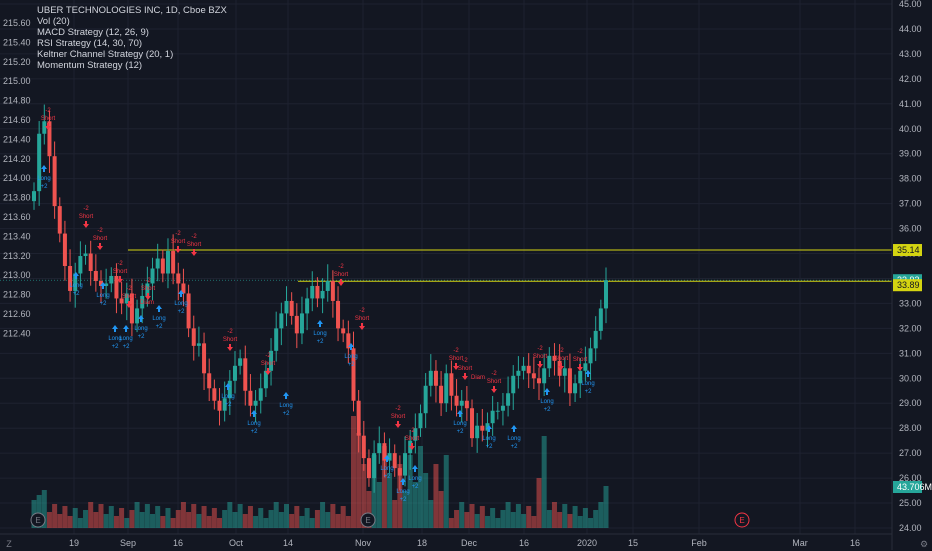 Image resolution: width=932 pixels, height=551 pixels. Describe the element at coordinates (17, 101) in the screenshot. I see `left-axis-label: 214.80` at that location.